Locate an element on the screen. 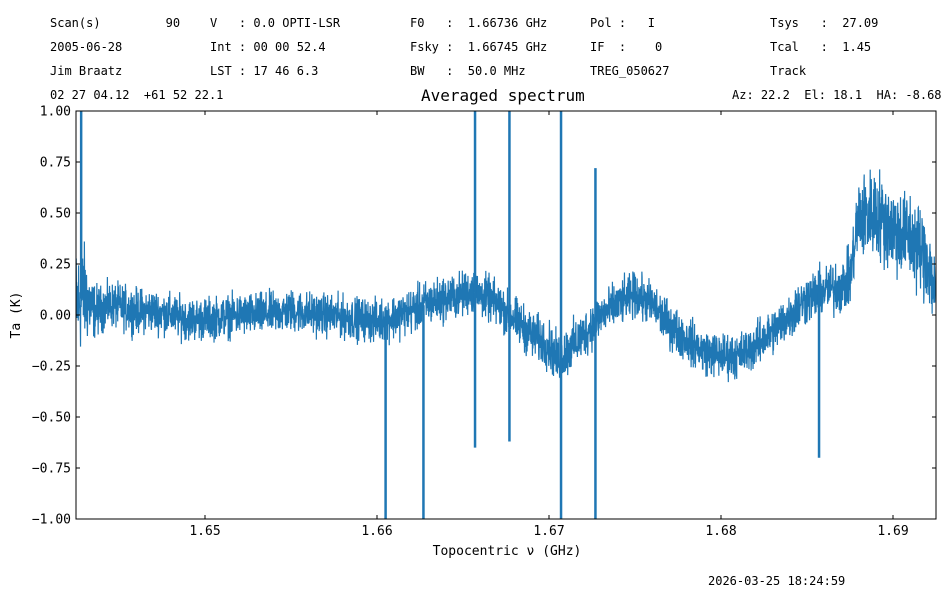  header-date: 2005-06-28 is located at coordinates (86, 47).